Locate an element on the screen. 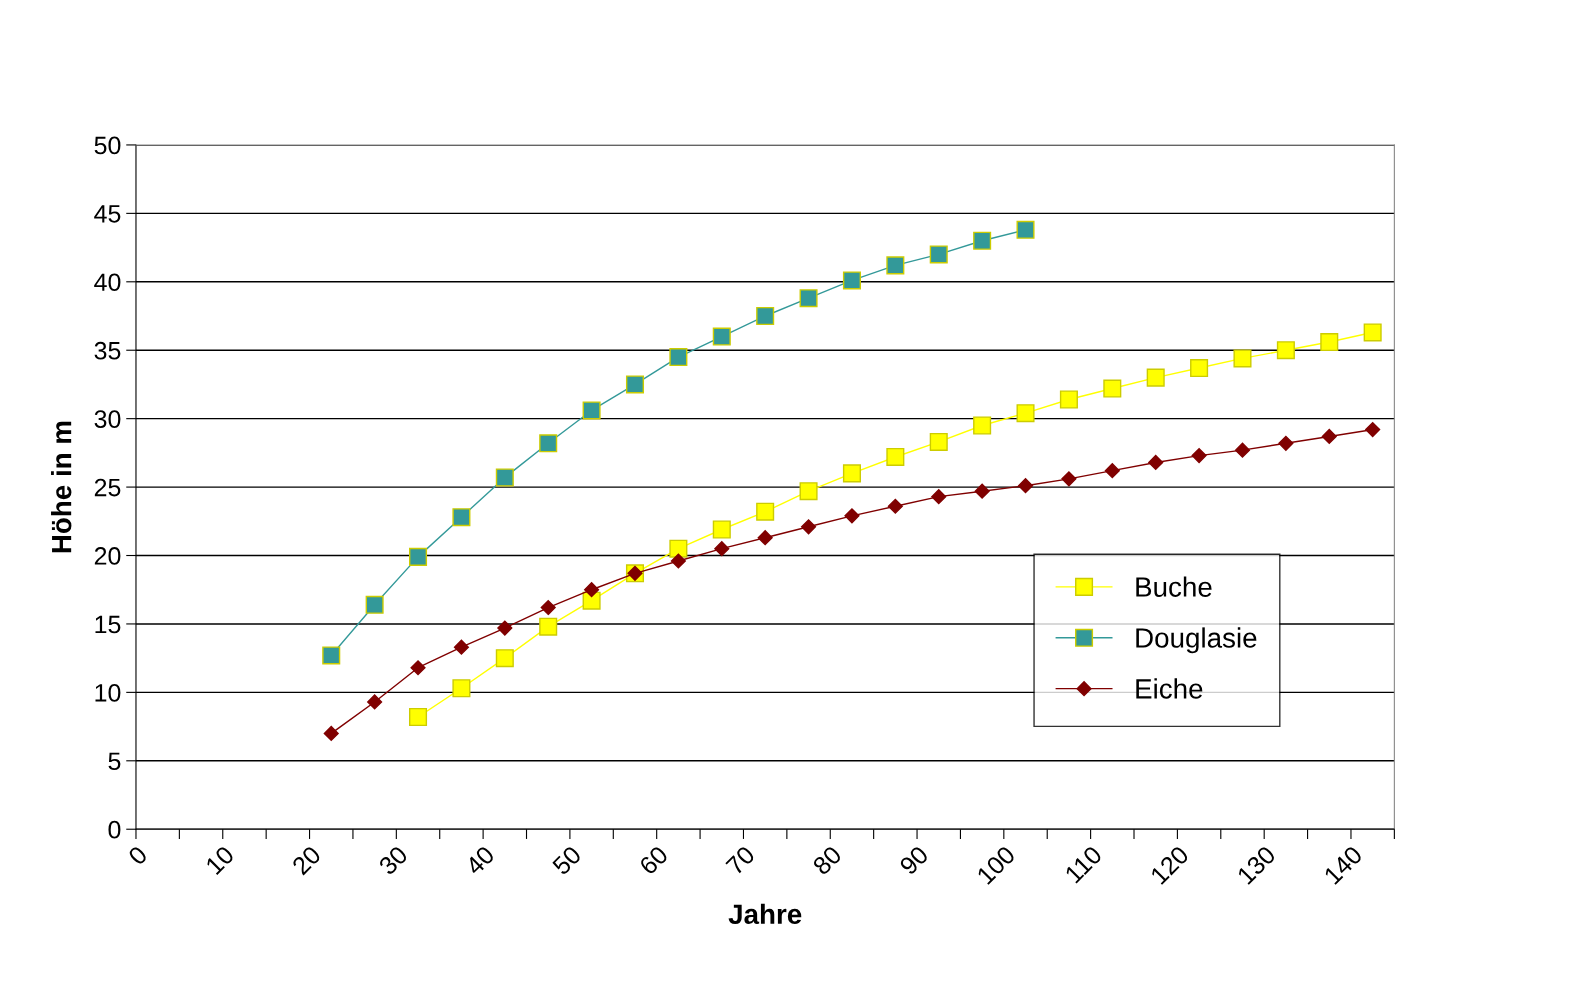 This screenshot has height=986, width=1572. y-tick-label: 50 is located at coordinates (107, 145).